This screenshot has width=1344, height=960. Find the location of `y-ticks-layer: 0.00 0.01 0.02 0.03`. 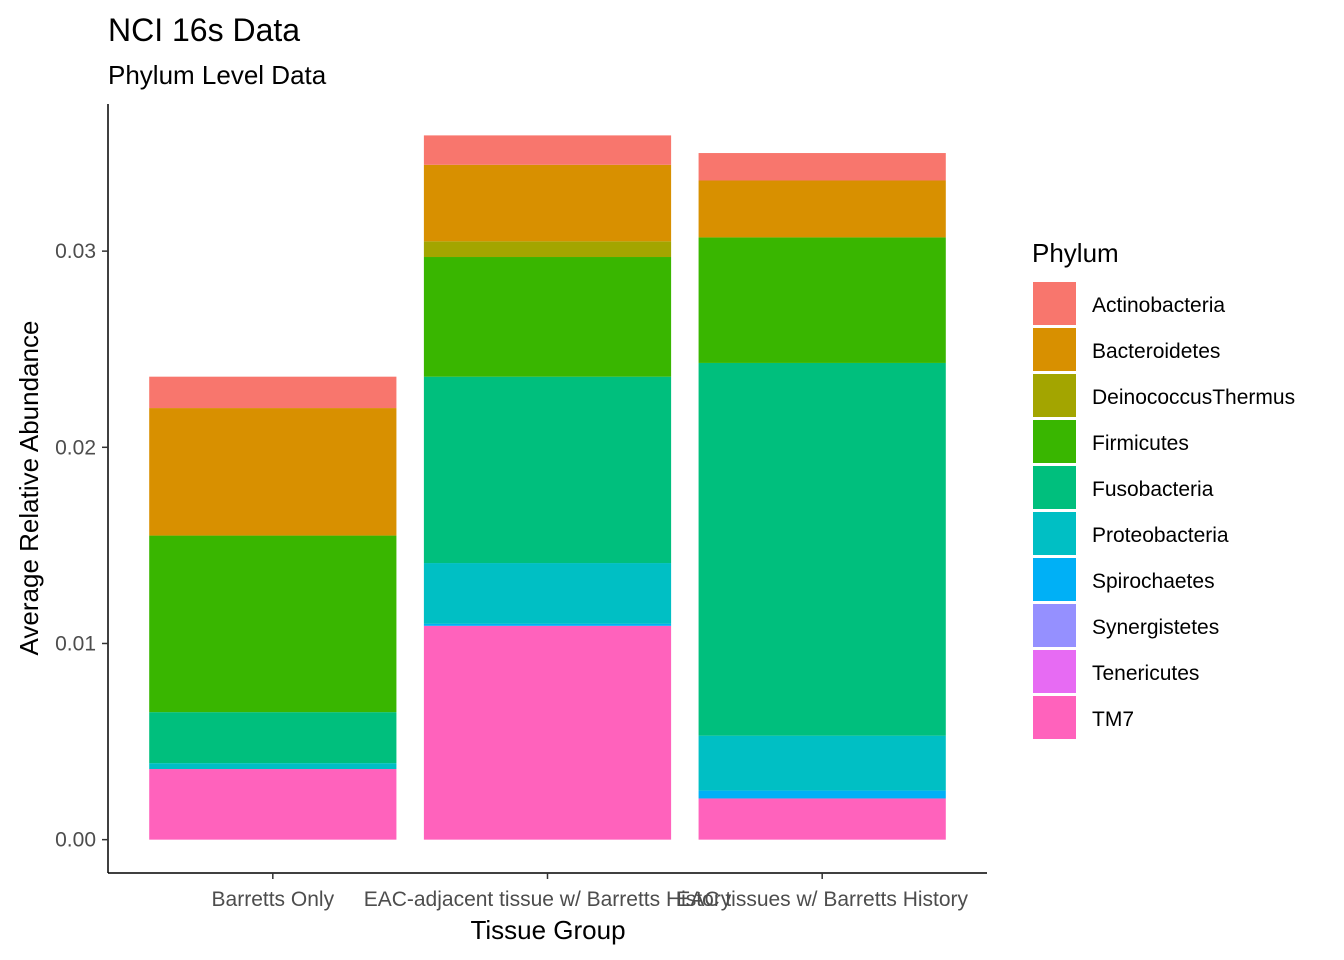

y-ticks-layer: 0.00 0.01 0.02 0.03 is located at coordinates (81, 546).